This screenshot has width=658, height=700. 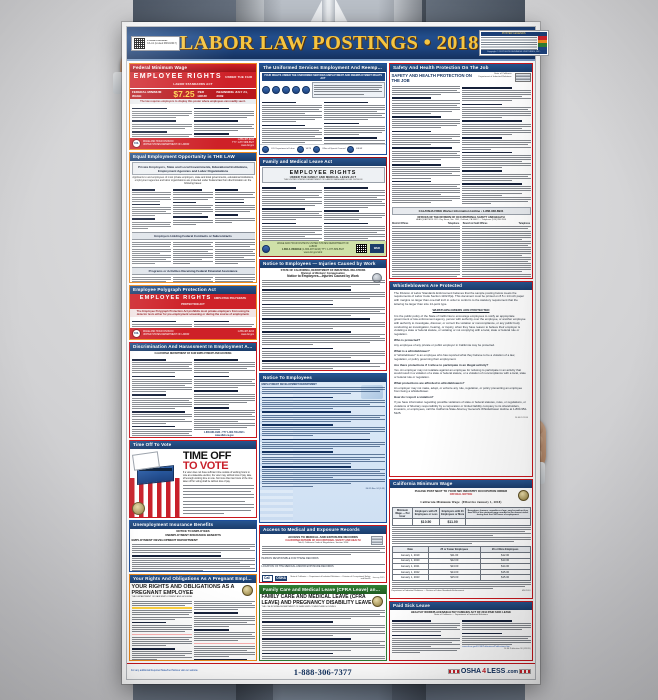 I want to click on panel-time-off-to-vote: Time Off To Vote, so click(x=193, y=479).